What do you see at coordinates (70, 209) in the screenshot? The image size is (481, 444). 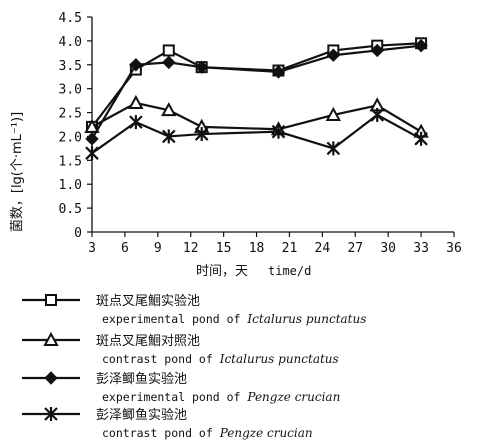 I see `y-tick-label: 0.5` at bounding box center [70, 209].